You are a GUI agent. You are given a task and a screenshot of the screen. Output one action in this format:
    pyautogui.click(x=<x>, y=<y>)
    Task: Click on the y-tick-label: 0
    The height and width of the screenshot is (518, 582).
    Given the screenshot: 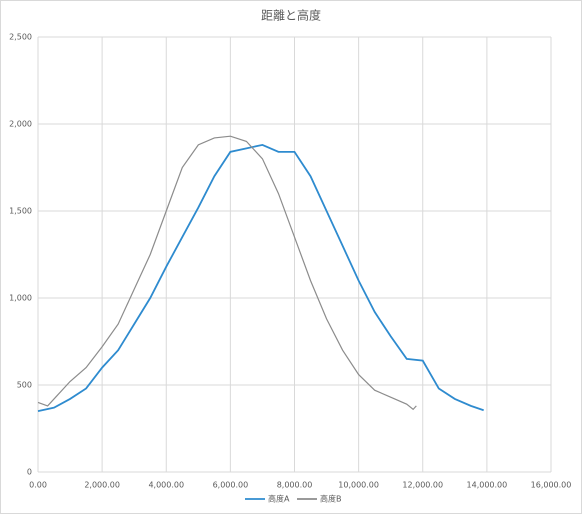 What is the action you would take?
    pyautogui.click(x=29, y=472)
    